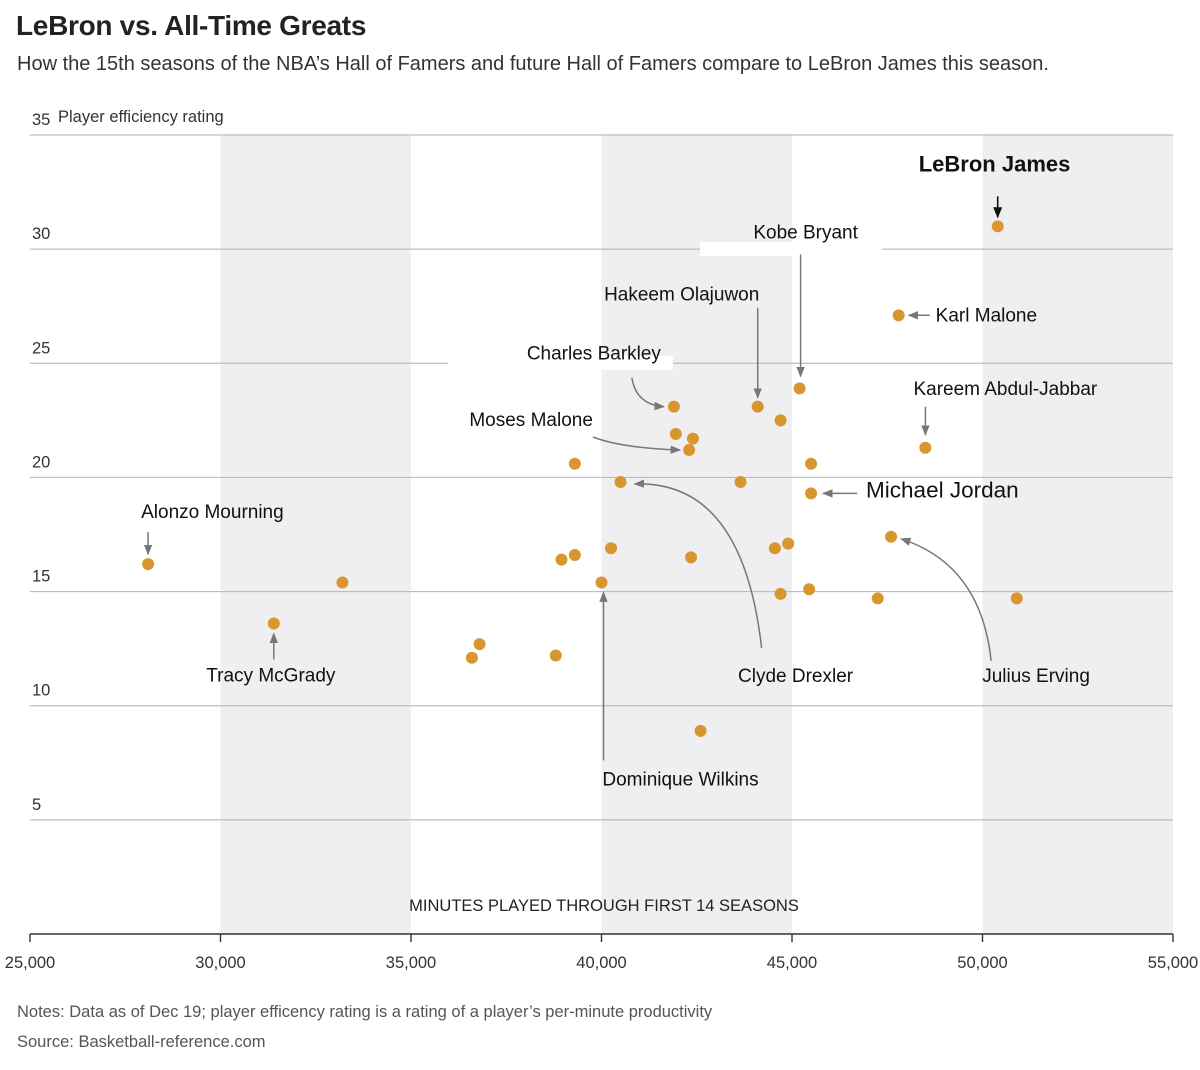 This screenshot has height=1070, width=1200. What do you see at coordinates (191, 25) in the screenshot?
I see `chart-title: LeBron vs. All-Time Greats` at bounding box center [191, 25].